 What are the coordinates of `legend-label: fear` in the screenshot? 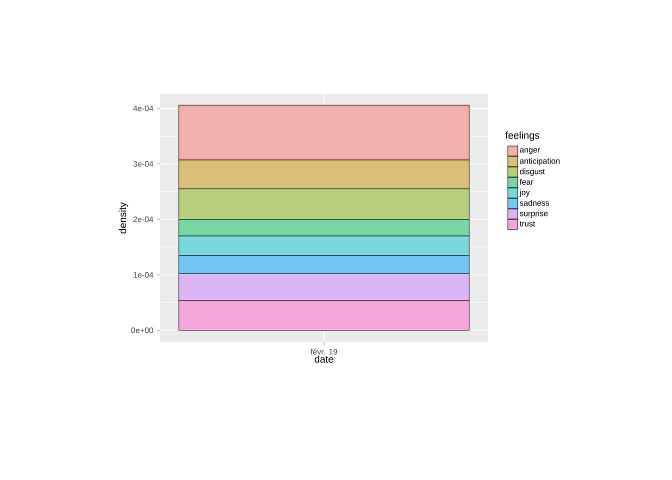 It's located at (527, 181).